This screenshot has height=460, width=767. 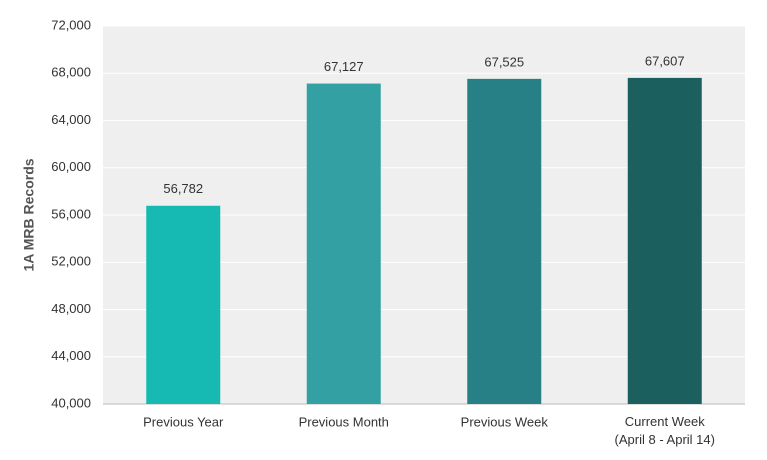 What do you see at coordinates (29, 214) in the screenshot?
I see `y-axis-label: 1A MRB Records` at bounding box center [29, 214].